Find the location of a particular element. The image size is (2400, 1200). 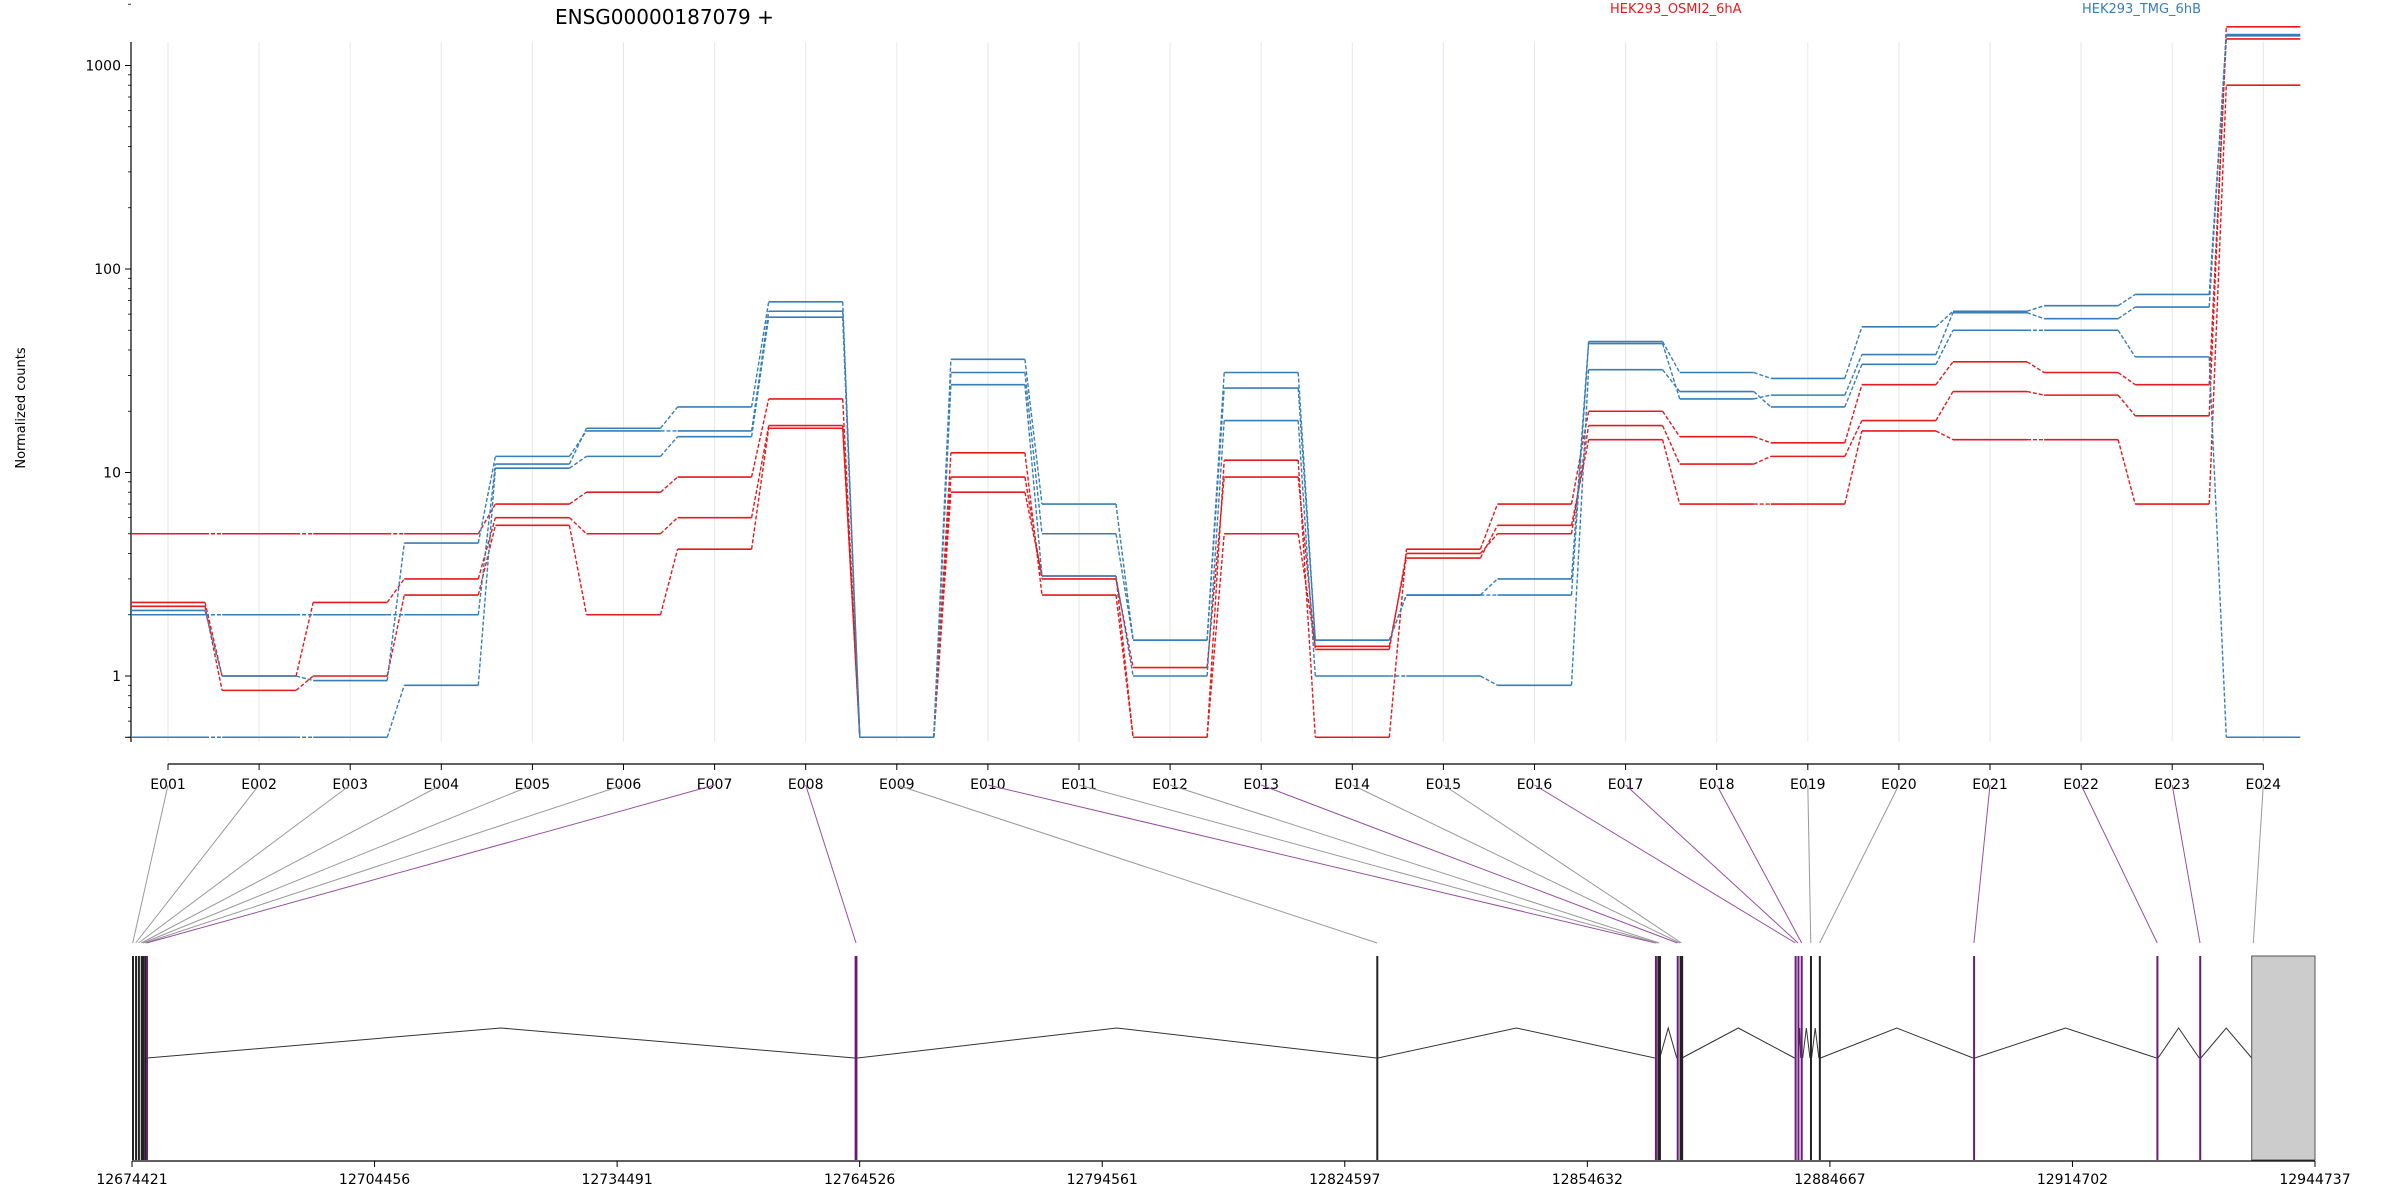

genome-tick-label: 12884667 is located at coordinates (1829, 1180).